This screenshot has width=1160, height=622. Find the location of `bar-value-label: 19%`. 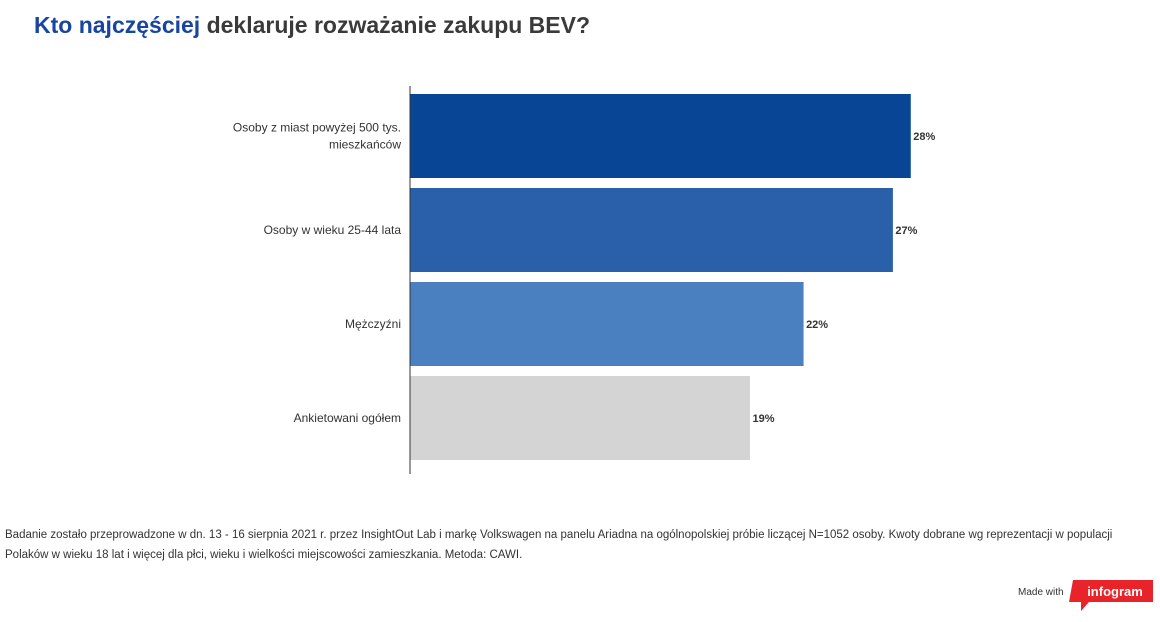

bar-value-label: 19% is located at coordinates (763, 419).